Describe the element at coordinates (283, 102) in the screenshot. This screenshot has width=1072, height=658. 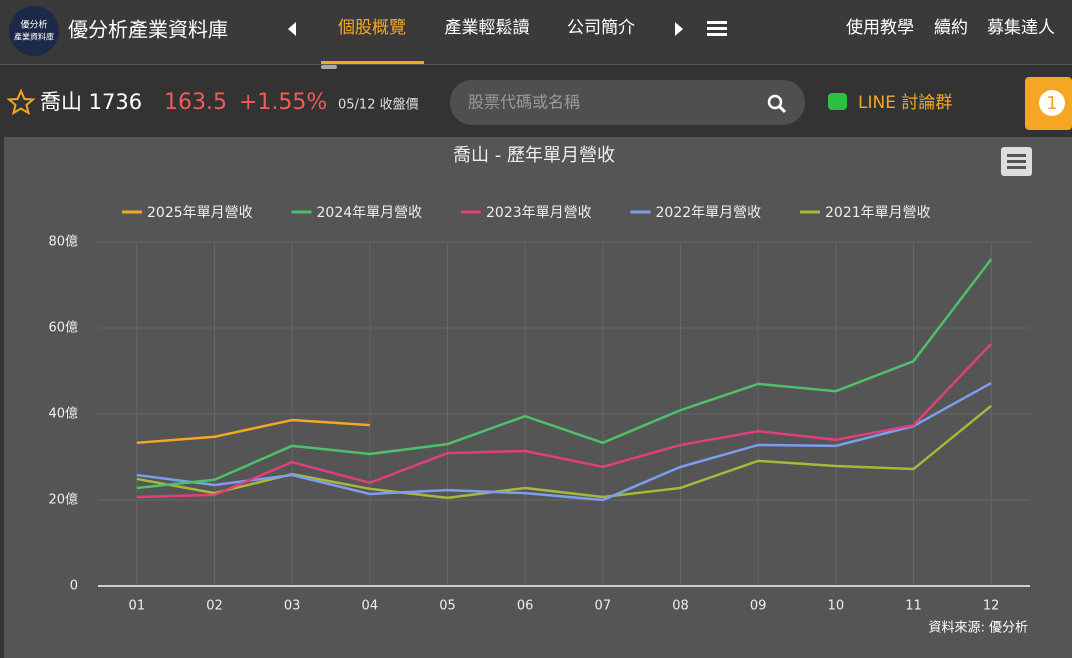
I see `stock-change: +1.55%` at that location.